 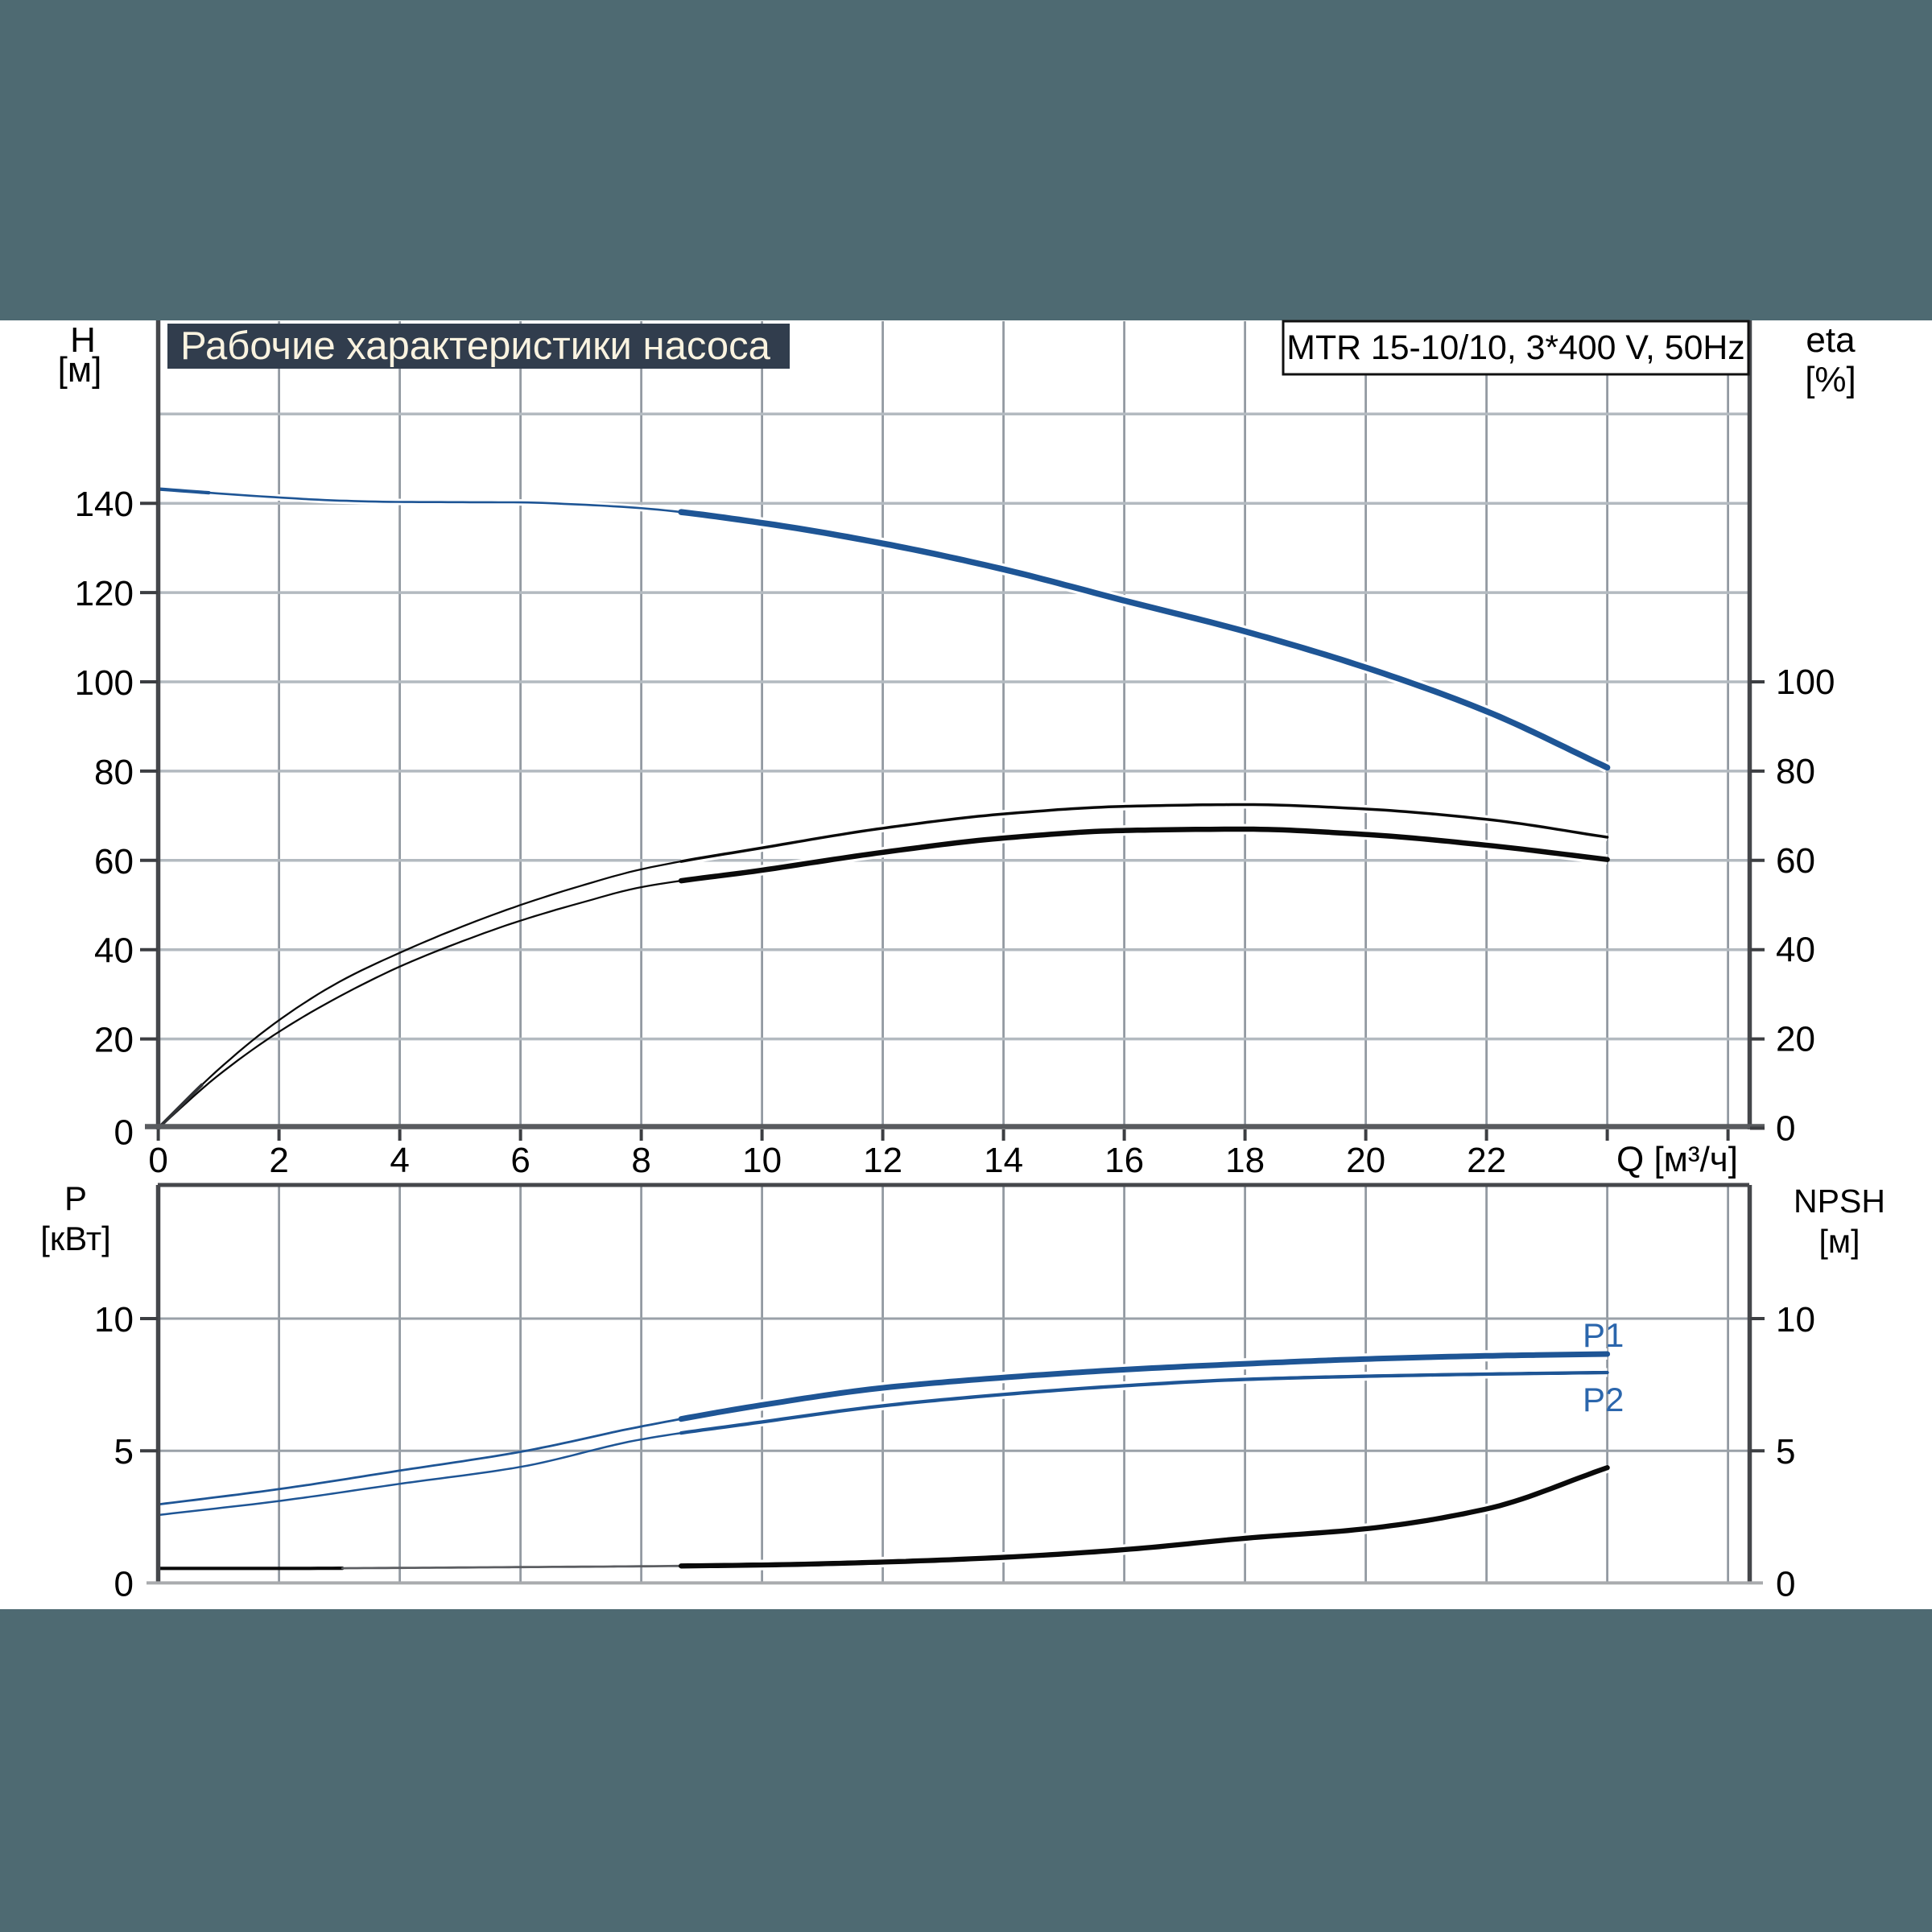 I want to click on svg-text: 14, so click(x=1003, y=1160).